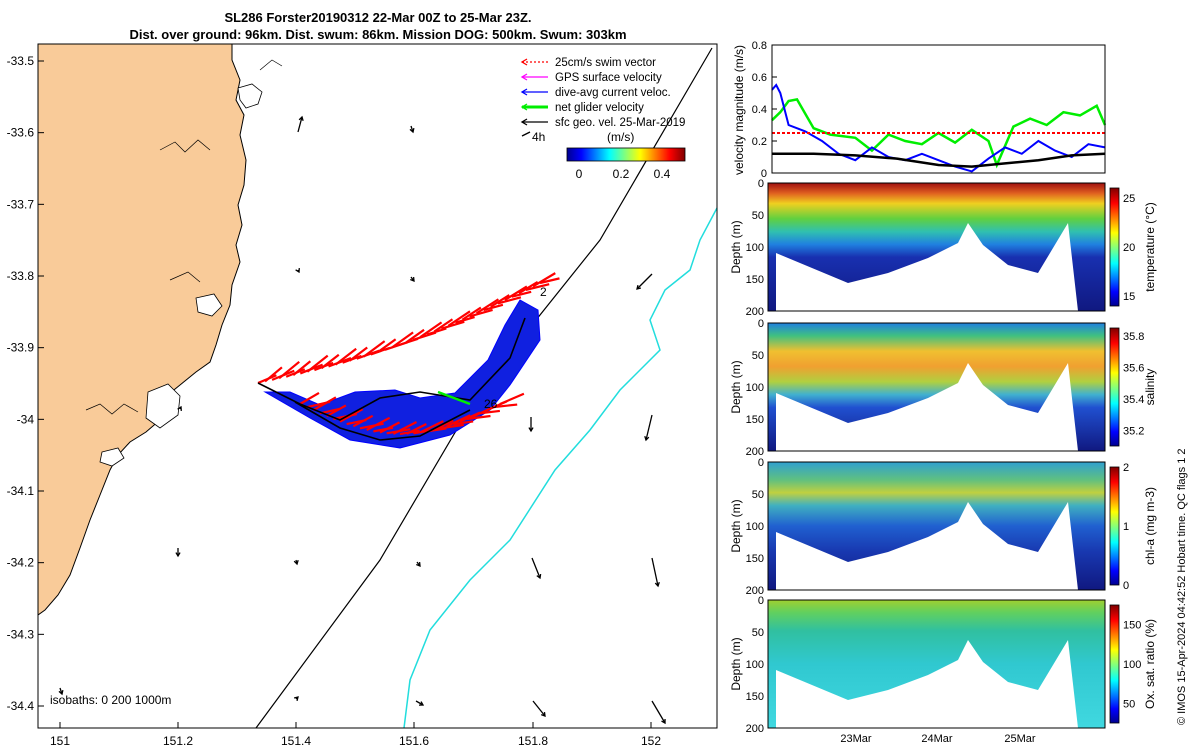 Image resolution: width=1200 pixels, height=750 pixels. What do you see at coordinates (1129, 704) in the screenshot?
I see `colorbar-tick-label: 50` at bounding box center [1129, 704].